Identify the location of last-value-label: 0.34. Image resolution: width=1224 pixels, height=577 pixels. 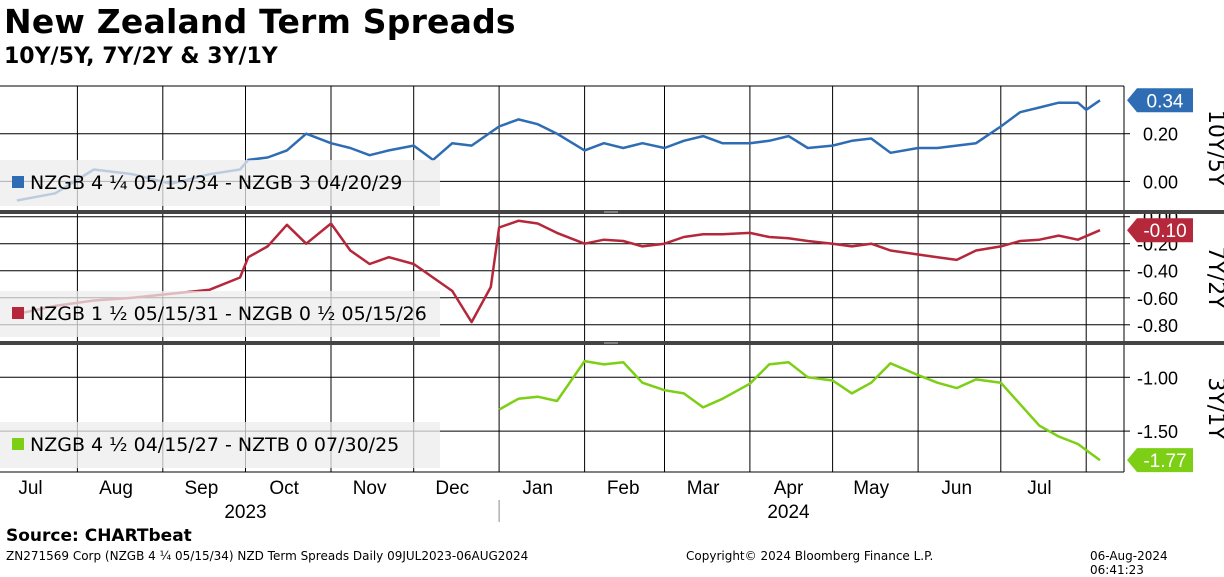
(1165, 101).